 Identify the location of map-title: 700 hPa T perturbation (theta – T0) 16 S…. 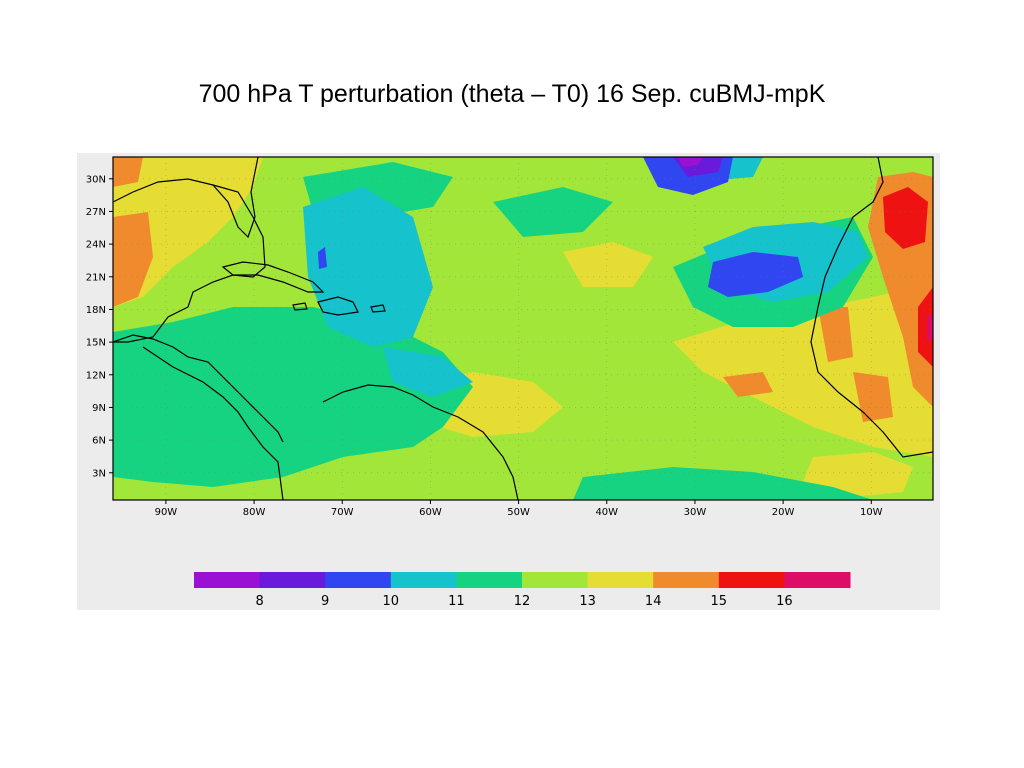
(512, 94).